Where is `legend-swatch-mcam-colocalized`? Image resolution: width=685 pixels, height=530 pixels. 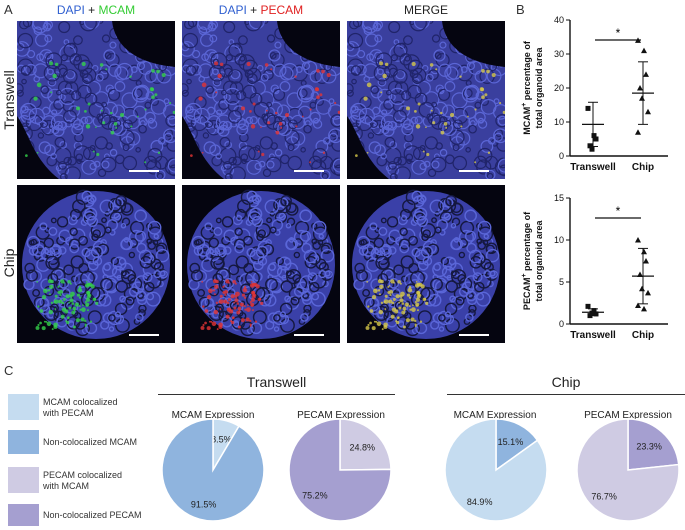
legend-swatch-mcam-colocalized is located at coordinates (23, 407).